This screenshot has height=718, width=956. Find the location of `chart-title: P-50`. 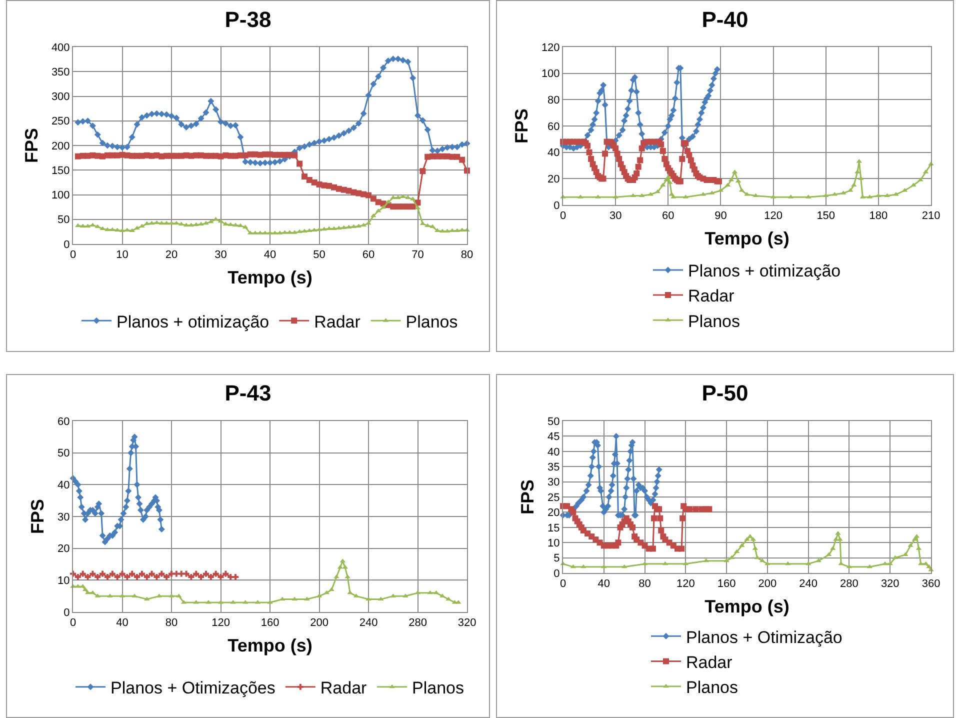

chart-title: P-50 is located at coordinates (725, 393).